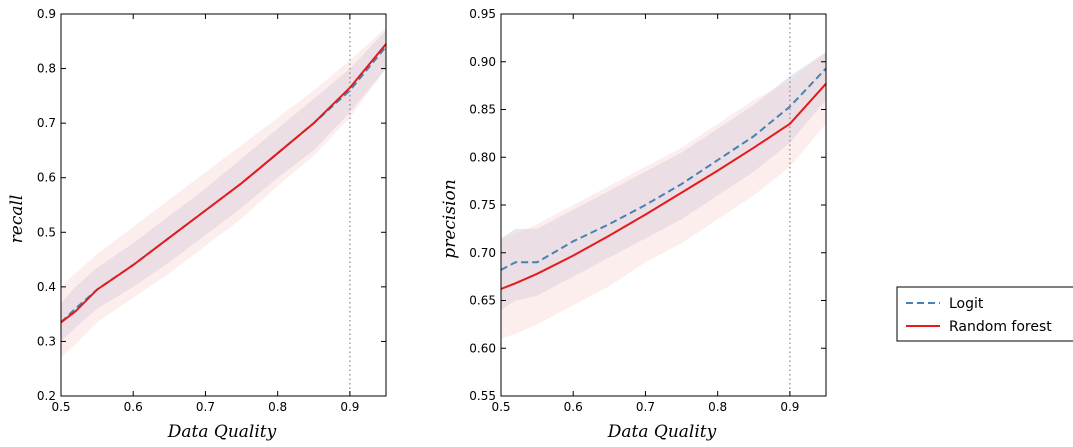  I want to click on y-tick-label: 0.2, so click(46, 396).